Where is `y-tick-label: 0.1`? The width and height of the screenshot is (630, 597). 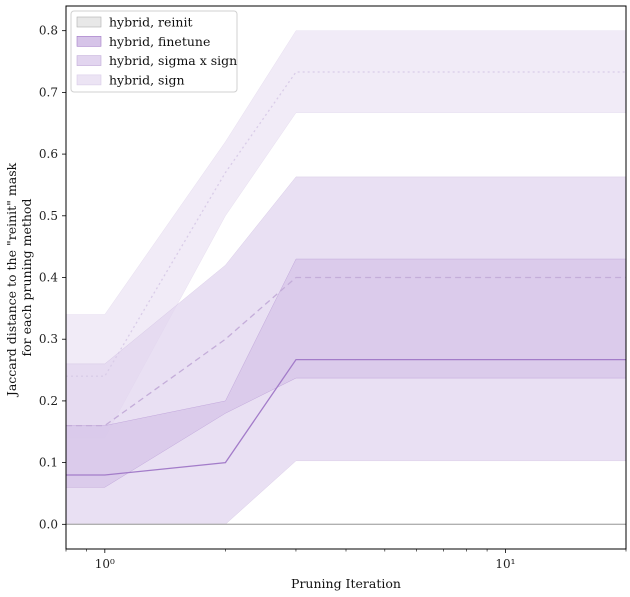 y-tick-label: 0.1 is located at coordinates (48, 463).